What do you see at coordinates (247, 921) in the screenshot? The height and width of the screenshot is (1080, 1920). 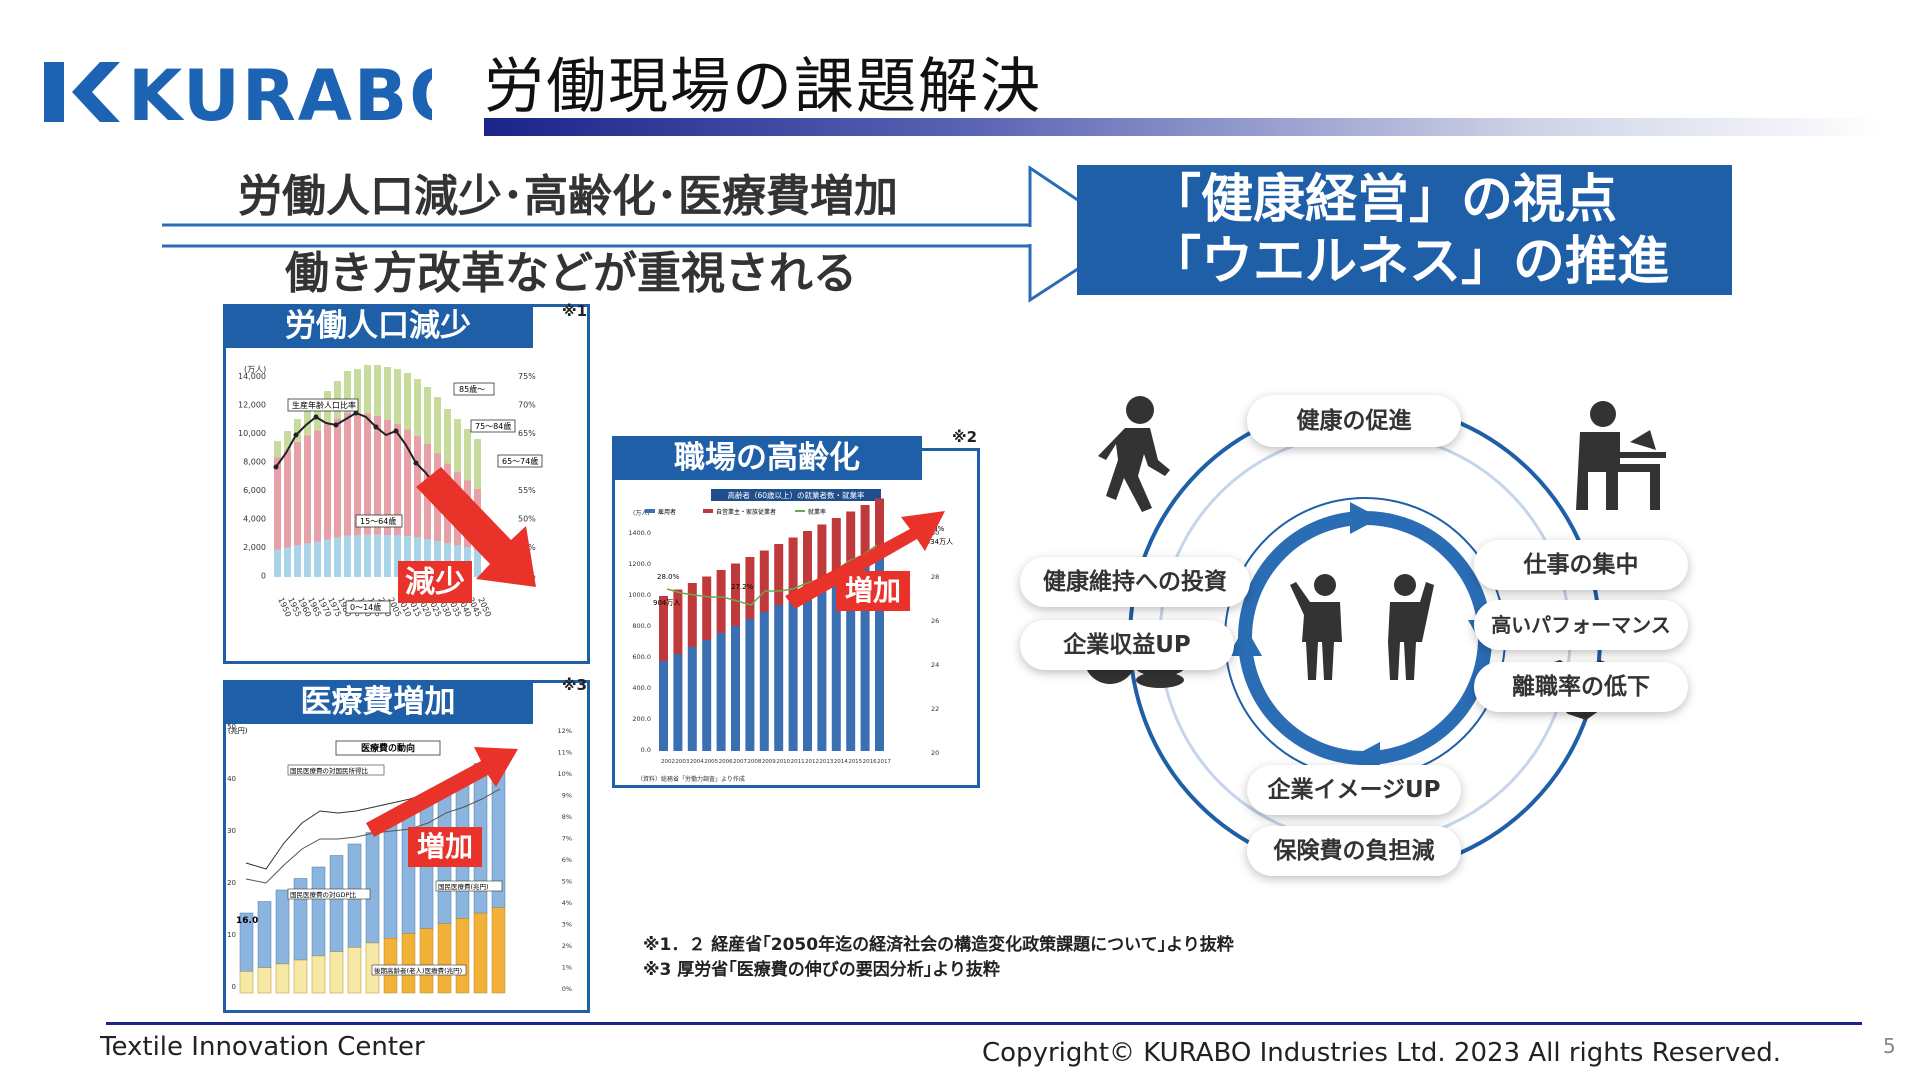 I see `first-medical-value: 16.0` at bounding box center [247, 921].